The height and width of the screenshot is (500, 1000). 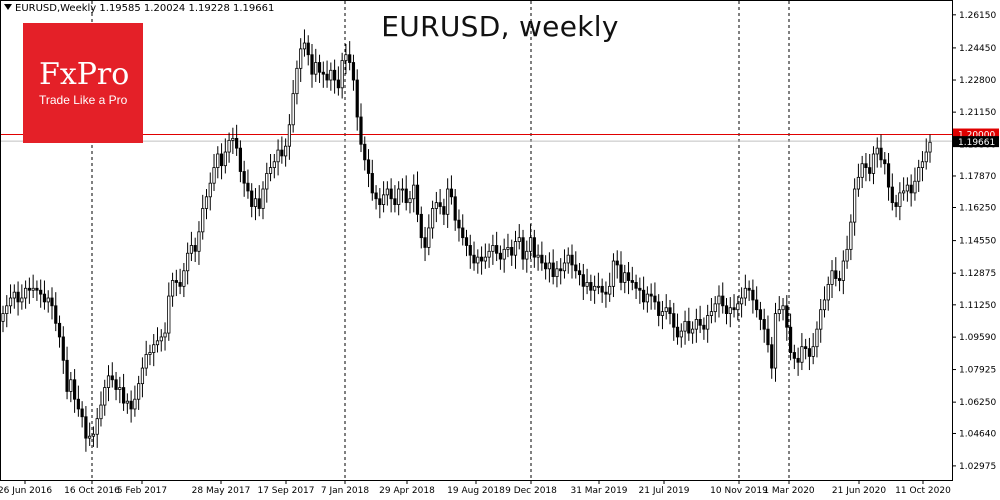 What do you see at coordinates (977, 306) in the screenshot?
I see `y-tick-label: 1.11250` at bounding box center [977, 306].